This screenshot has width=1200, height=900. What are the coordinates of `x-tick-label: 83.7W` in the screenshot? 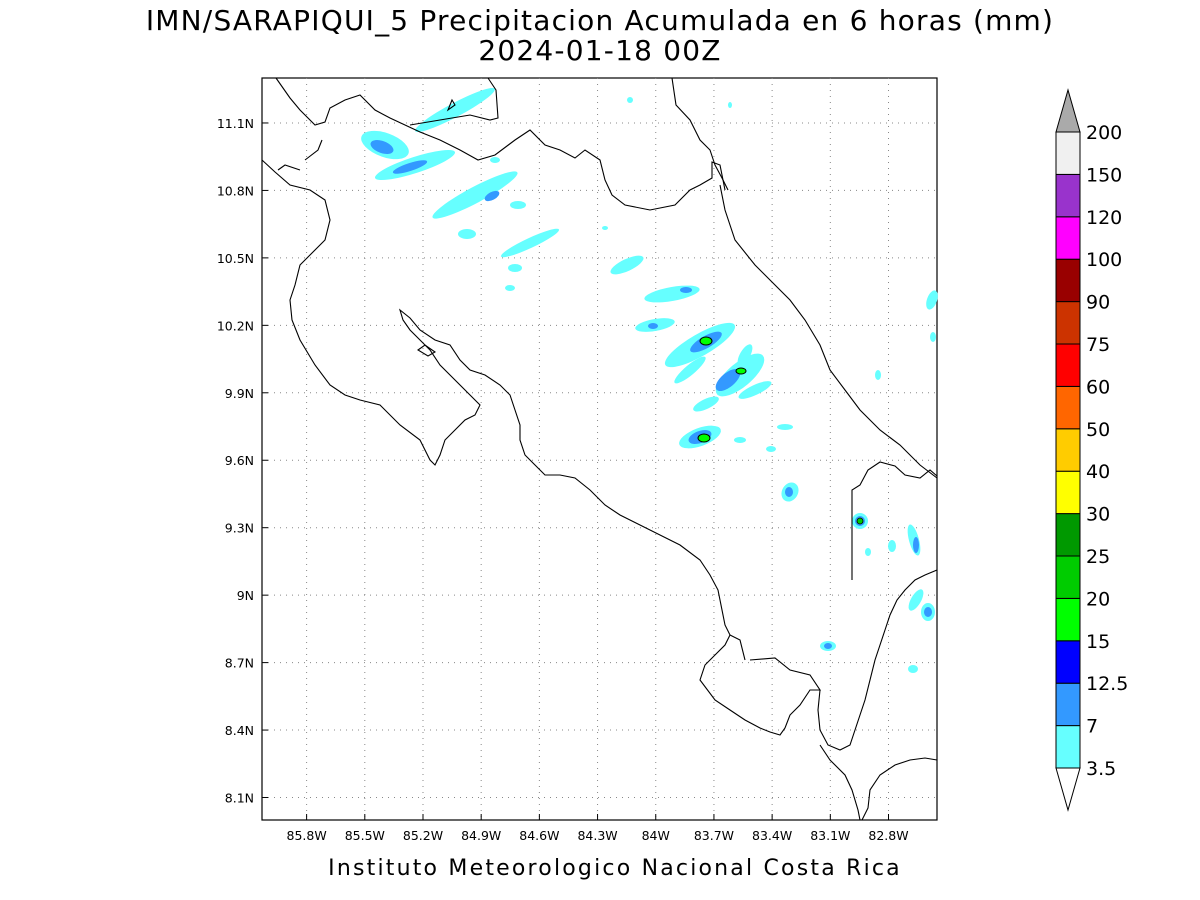 It's located at (714, 835).